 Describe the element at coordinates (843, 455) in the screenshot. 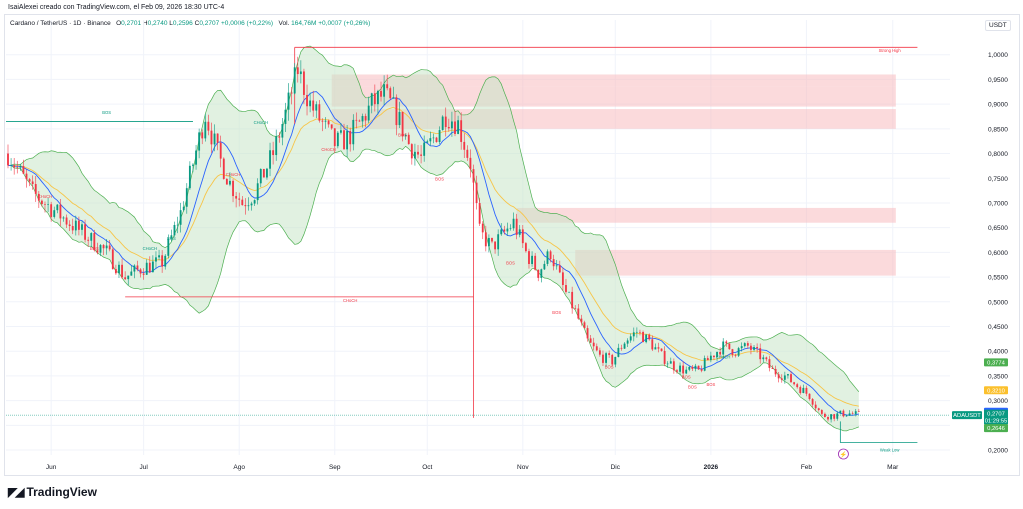

I see `lightning-icon: ⚡` at that location.